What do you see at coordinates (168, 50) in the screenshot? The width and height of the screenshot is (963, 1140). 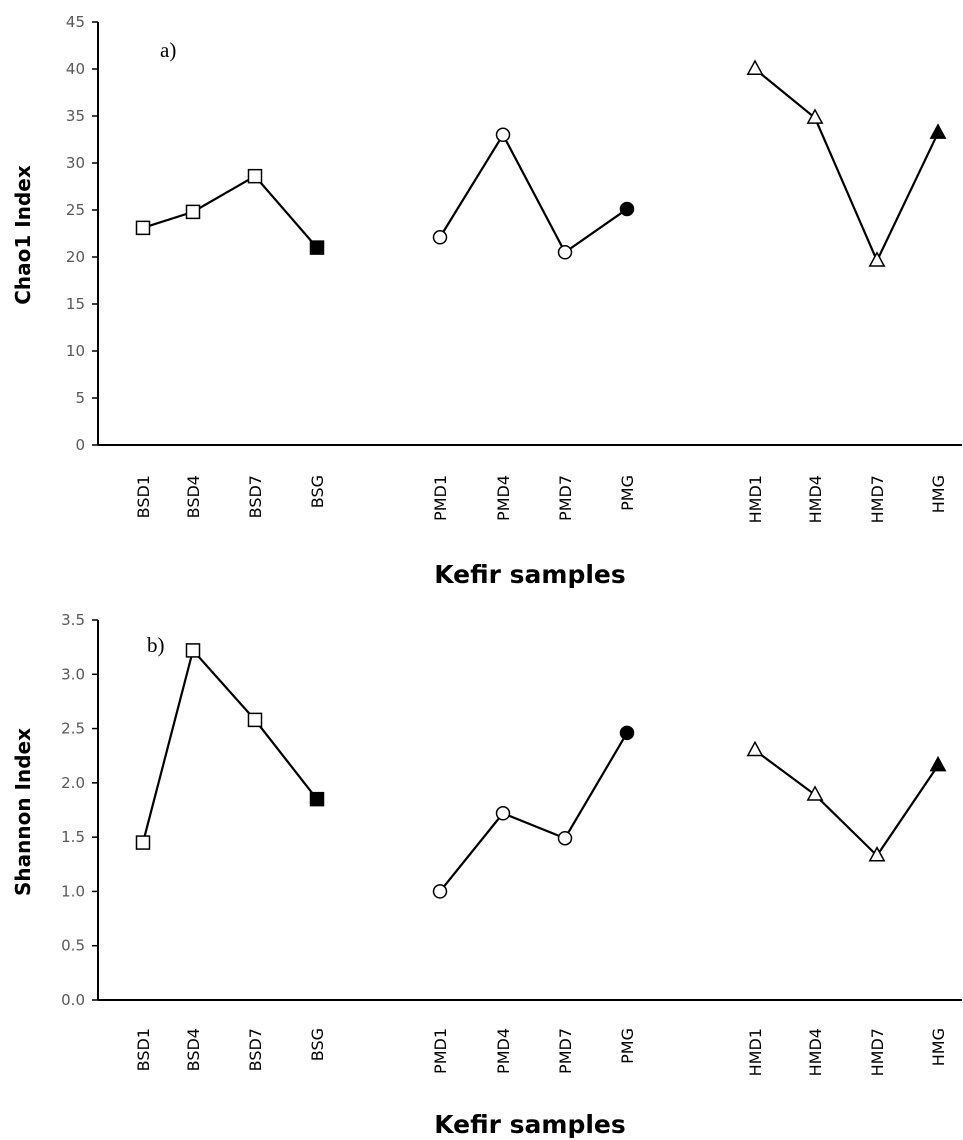 I see `panel-label-a: a)` at bounding box center [168, 50].